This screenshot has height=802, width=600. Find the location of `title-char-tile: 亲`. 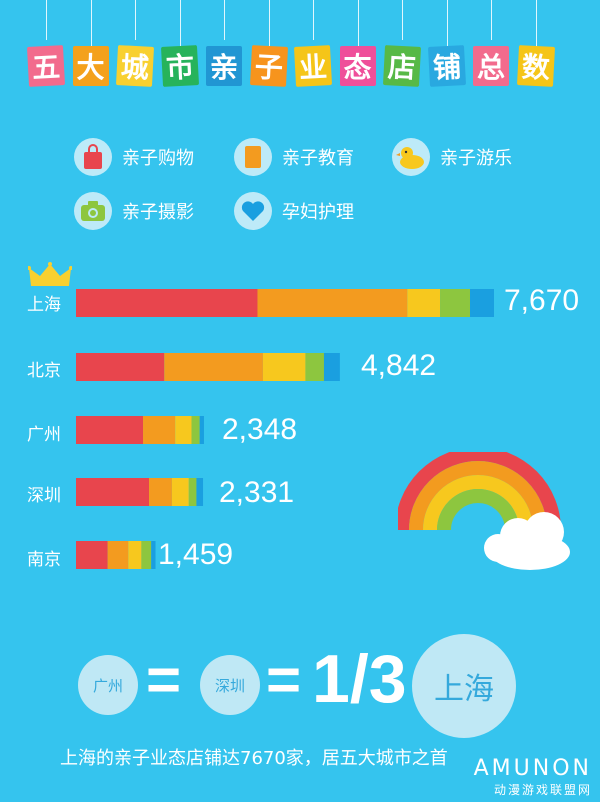

title-char-tile: 亲 is located at coordinates (224, 66).